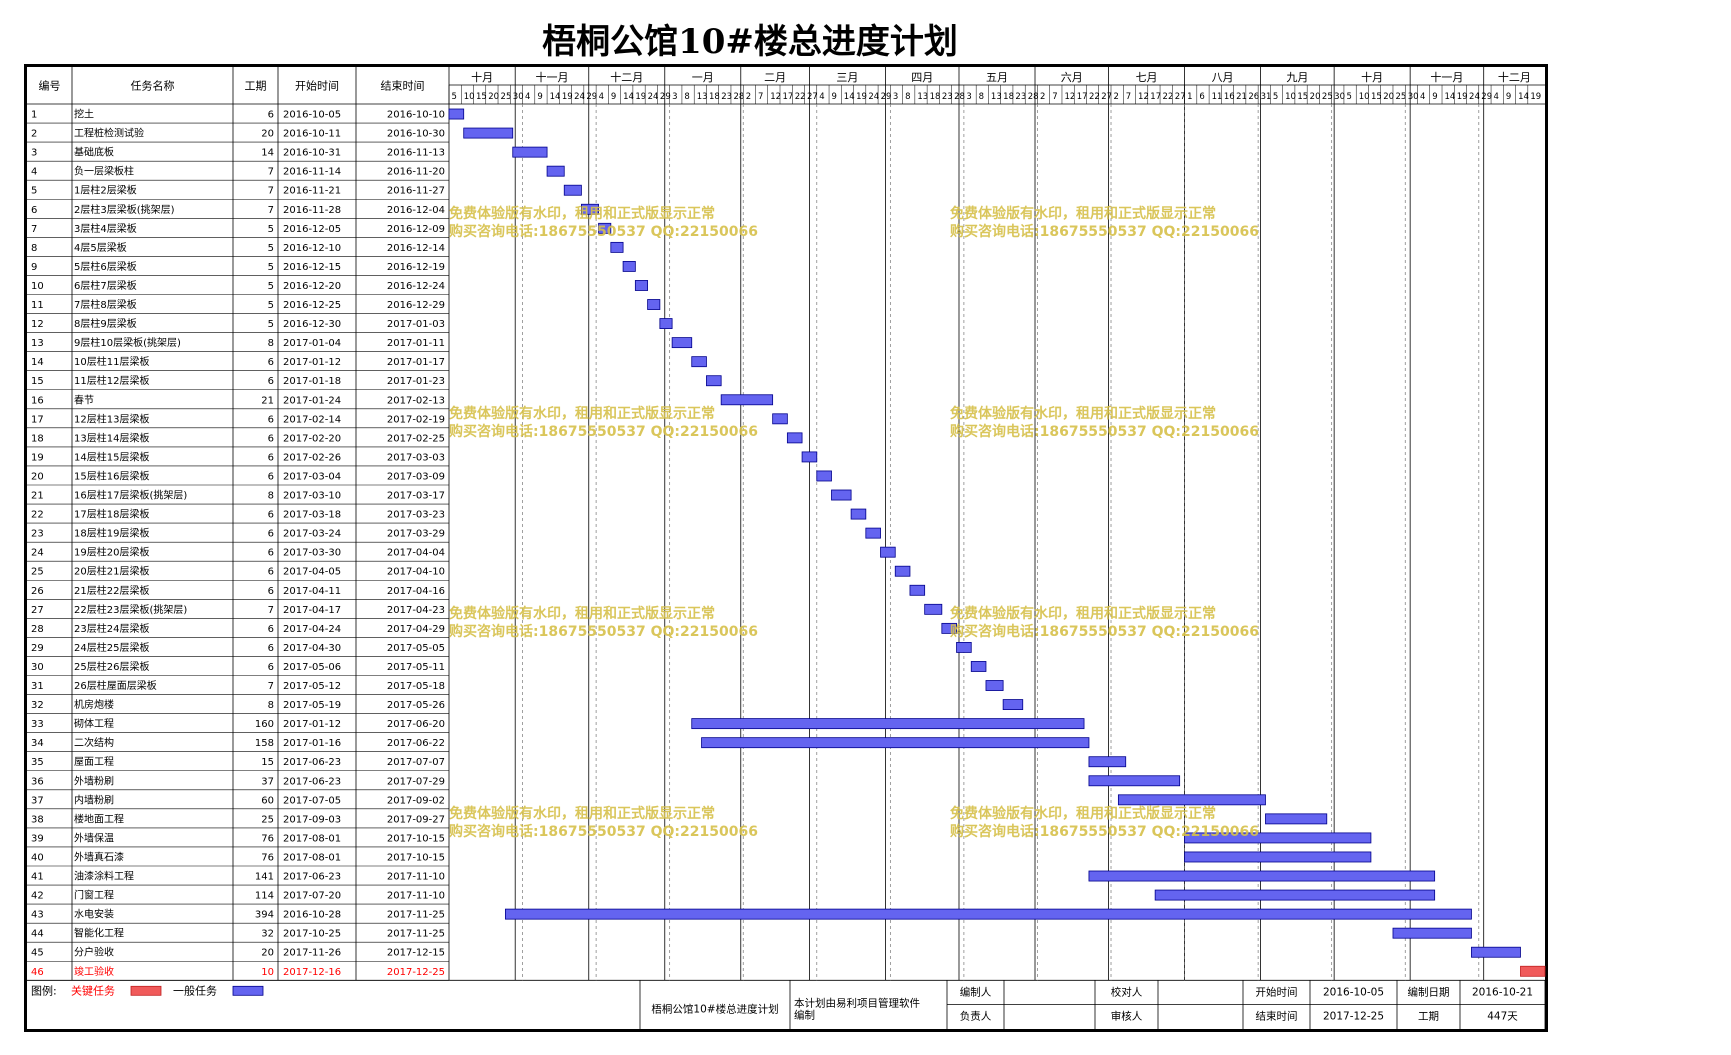  I want to click on day-tick-label: 19, so click(1462, 97).